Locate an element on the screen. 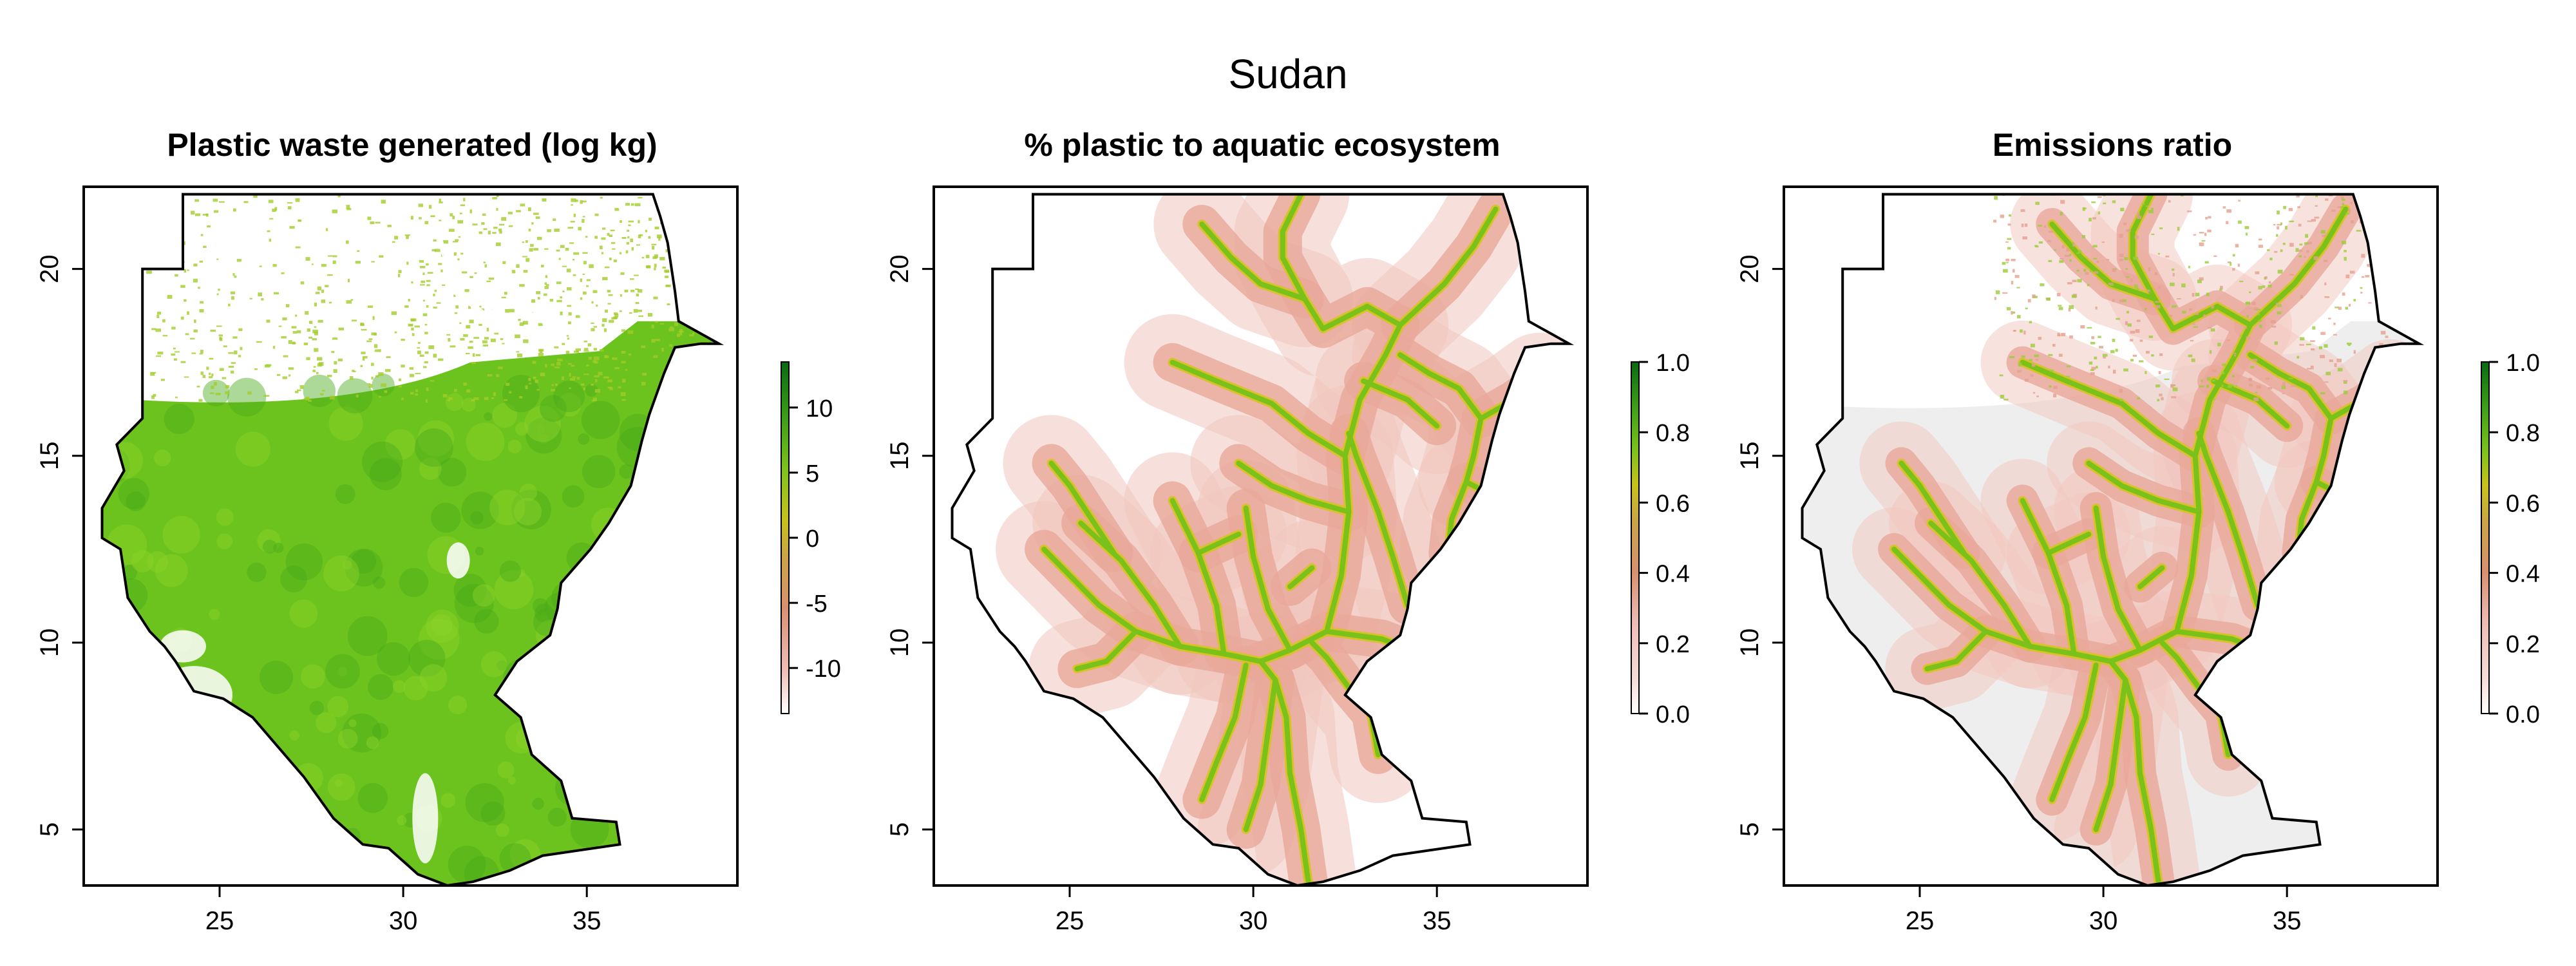 The image size is (2576, 966). x-tick-label: 35 is located at coordinates (2287, 921).